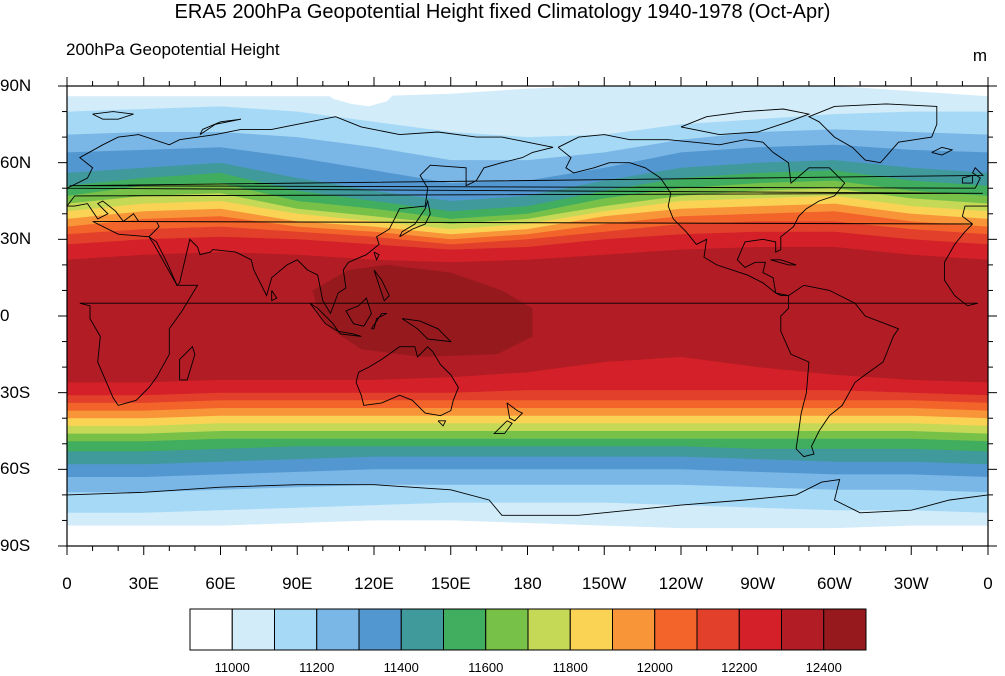 The image size is (1005, 676). Describe the element at coordinates (317, 667) in the screenshot. I see `colorbar-label: 11200` at that location.